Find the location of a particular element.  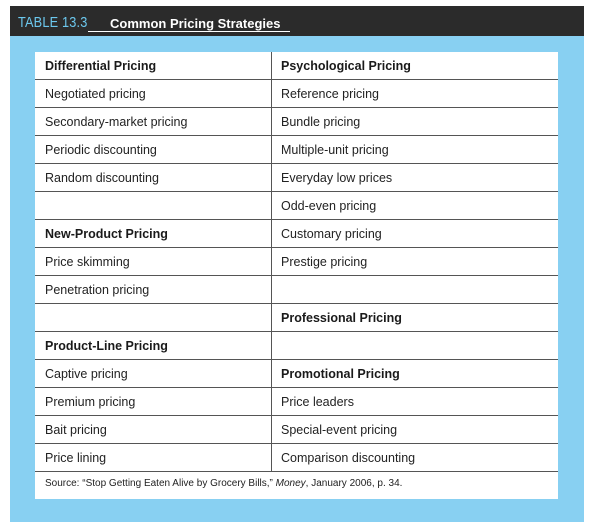

strategy-cell: Captive pricing is located at coordinates (86, 374).